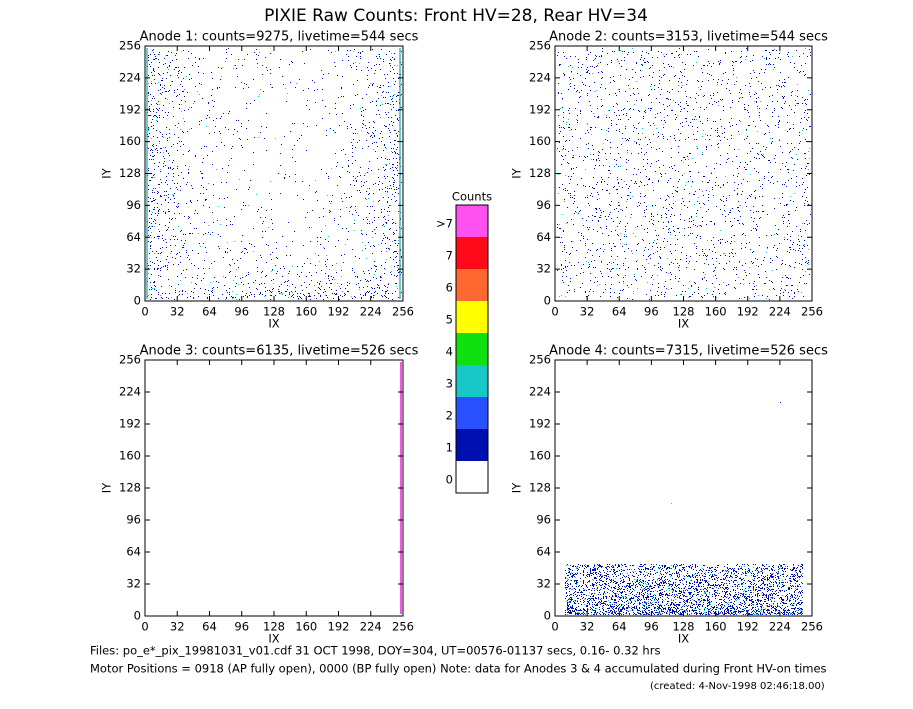  What do you see at coordinates (737, 686) in the screenshot?
I see `footer-created: (created: 4-Nov-1998 02:46:18.00)` at bounding box center [737, 686].